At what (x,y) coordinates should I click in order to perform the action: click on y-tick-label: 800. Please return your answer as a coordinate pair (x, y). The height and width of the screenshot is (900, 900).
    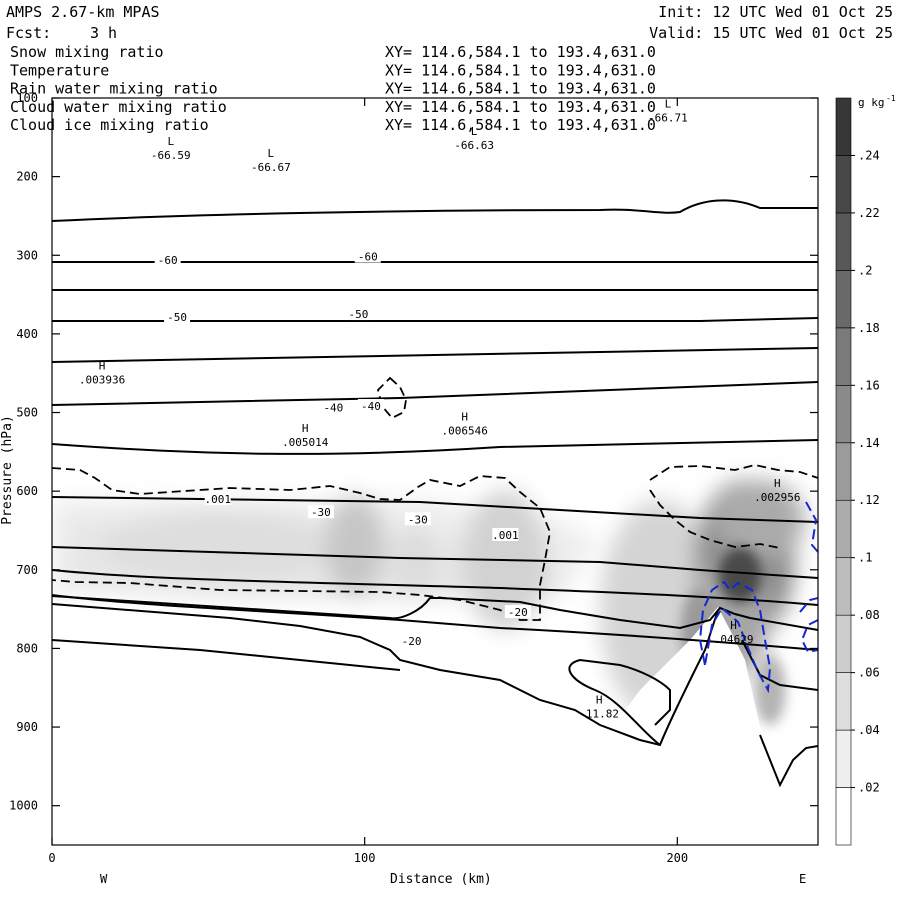
    Looking at the image, I should click on (27, 648).